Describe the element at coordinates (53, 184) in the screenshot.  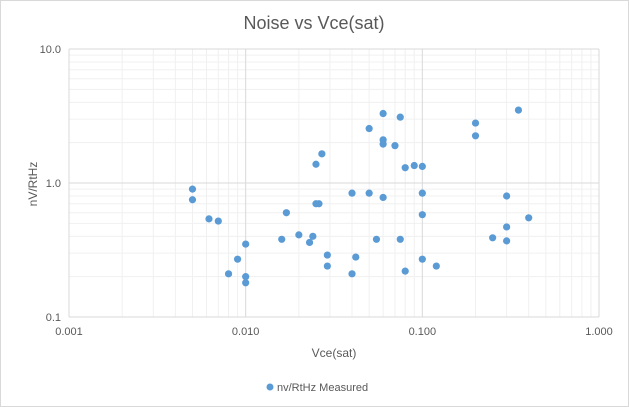
I see `y-tick-label: 1.0` at that location.